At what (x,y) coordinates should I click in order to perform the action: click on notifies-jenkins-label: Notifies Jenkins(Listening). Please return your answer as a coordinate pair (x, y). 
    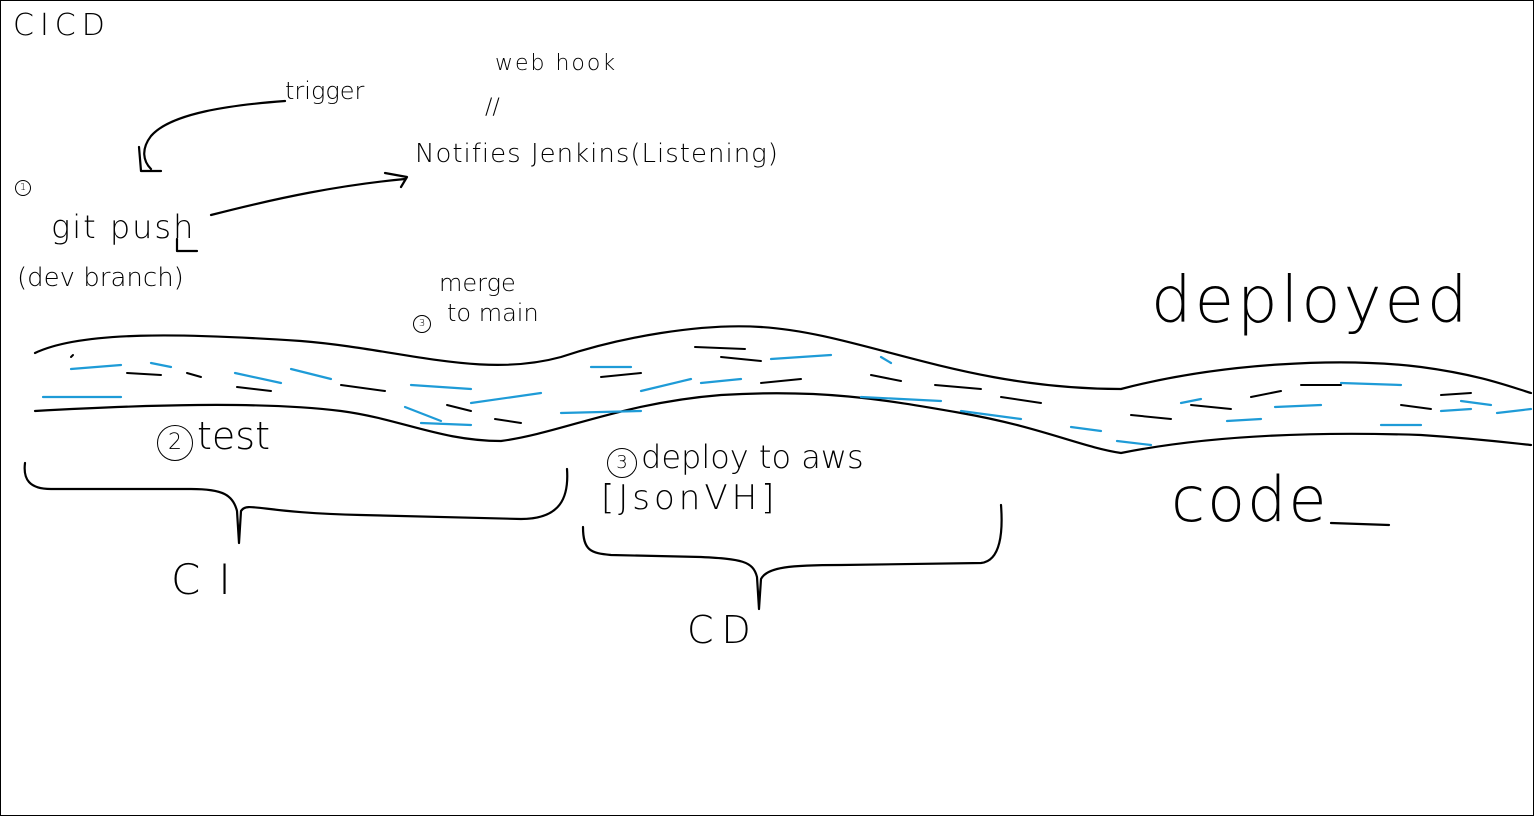
    Looking at the image, I should click on (597, 154).